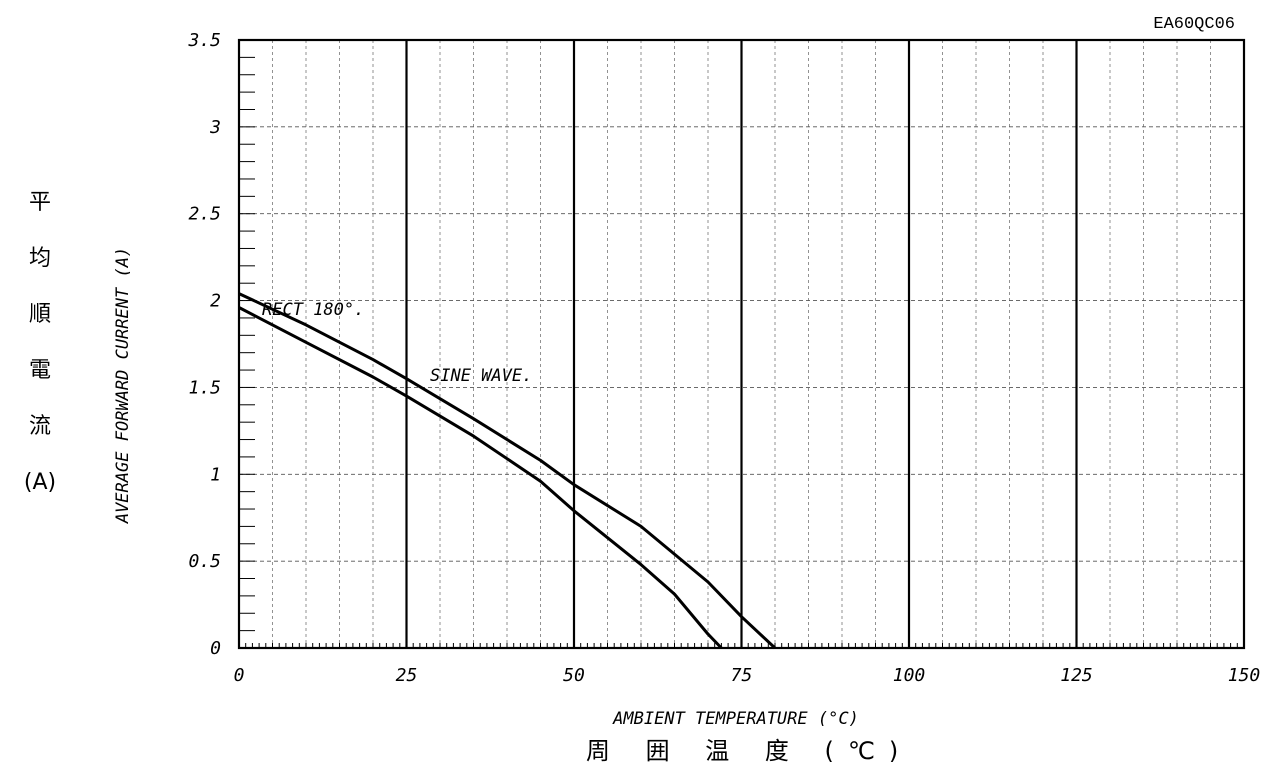  I want to click on y-axis-label-japanese: 平 均 順 電 流 (A), so click(40, 343).